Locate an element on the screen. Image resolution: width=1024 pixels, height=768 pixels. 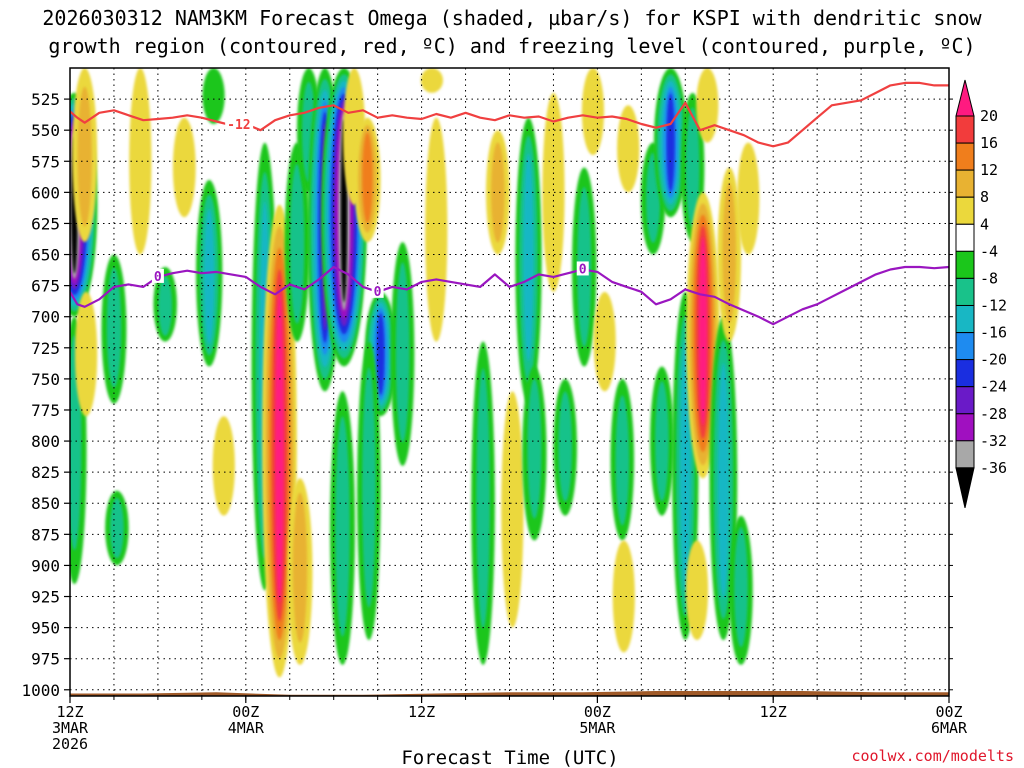
x-tick-label: 3MAR is located at coordinates (70, 728).